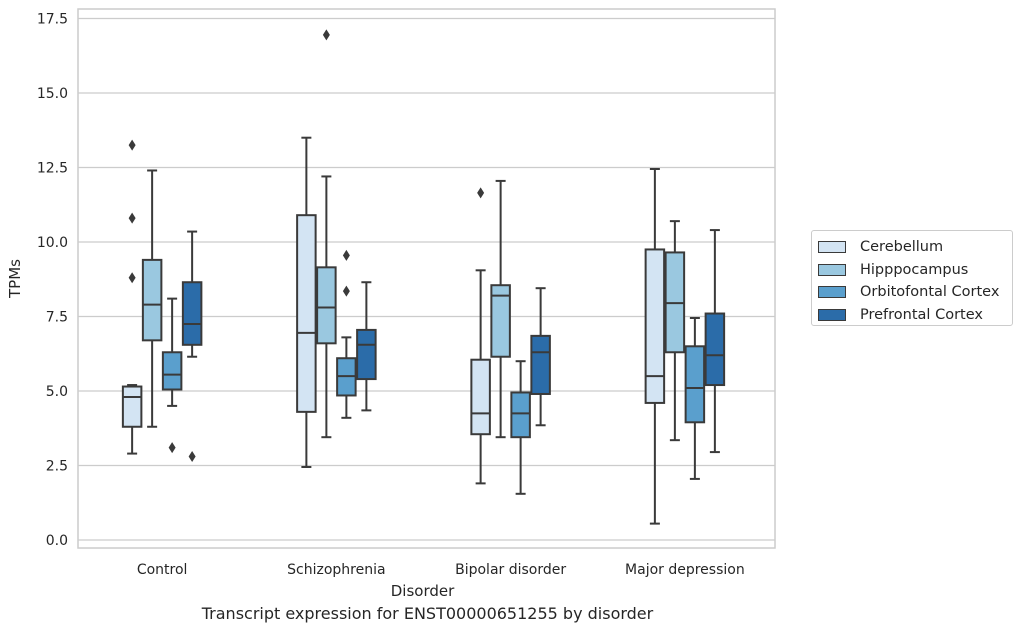 Image resolution: width=1023 pixels, height=634 pixels. Describe the element at coordinates (57, 467) in the screenshot. I see `y-tick-label: 2.5` at that location.